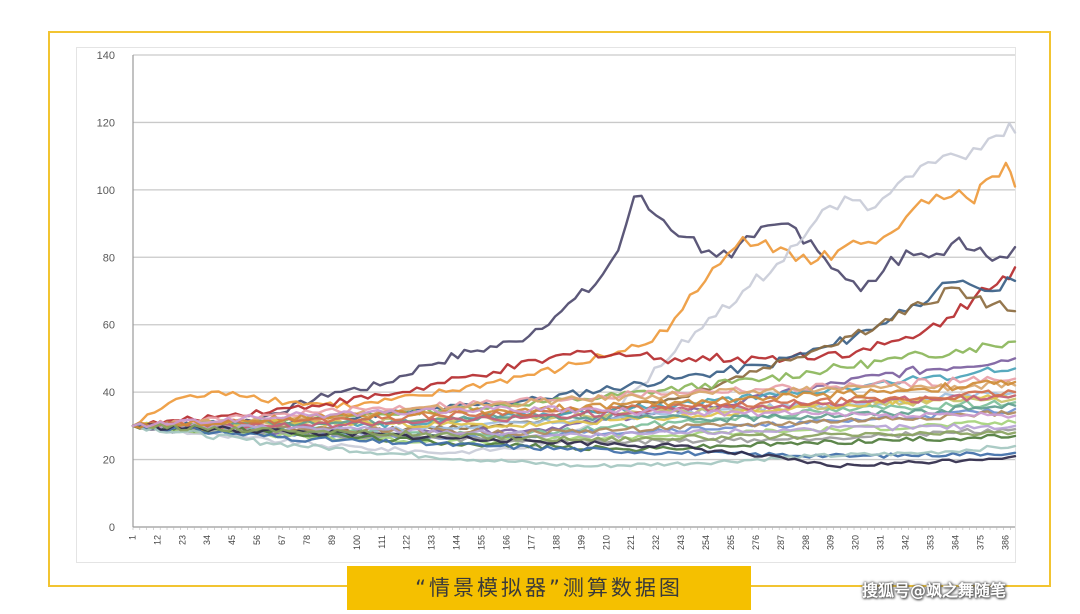 The height and width of the screenshot is (614, 1080). What do you see at coordinates (106, 56) in the screenshot?
I see `y-tick-label: 140` at bounding box center [106, 56].